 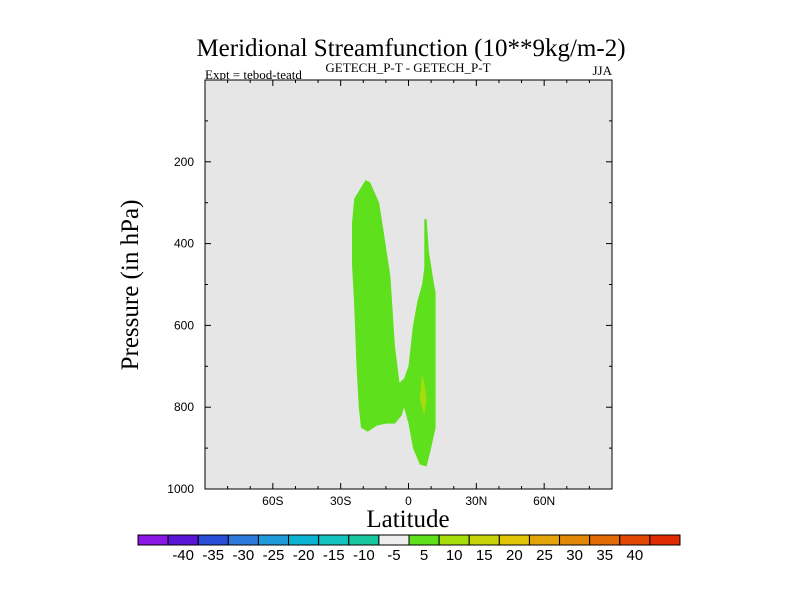 I want to click on colorbar-label: -5, so click(x=393, y=555).